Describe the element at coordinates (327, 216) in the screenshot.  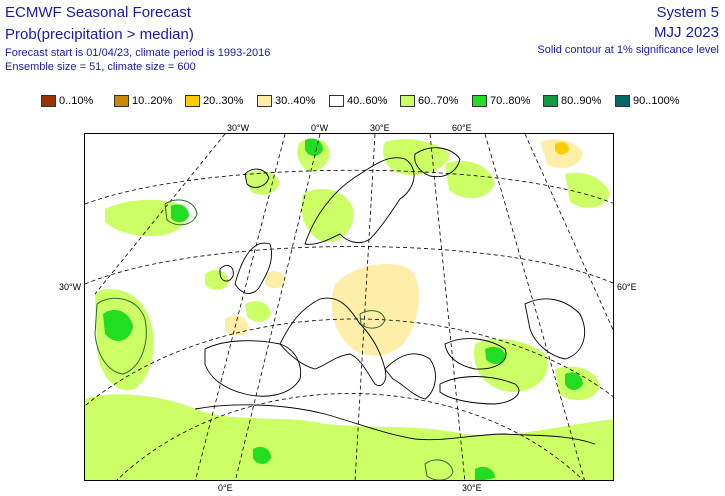
I see `shade-scandinavia-west` at that location.